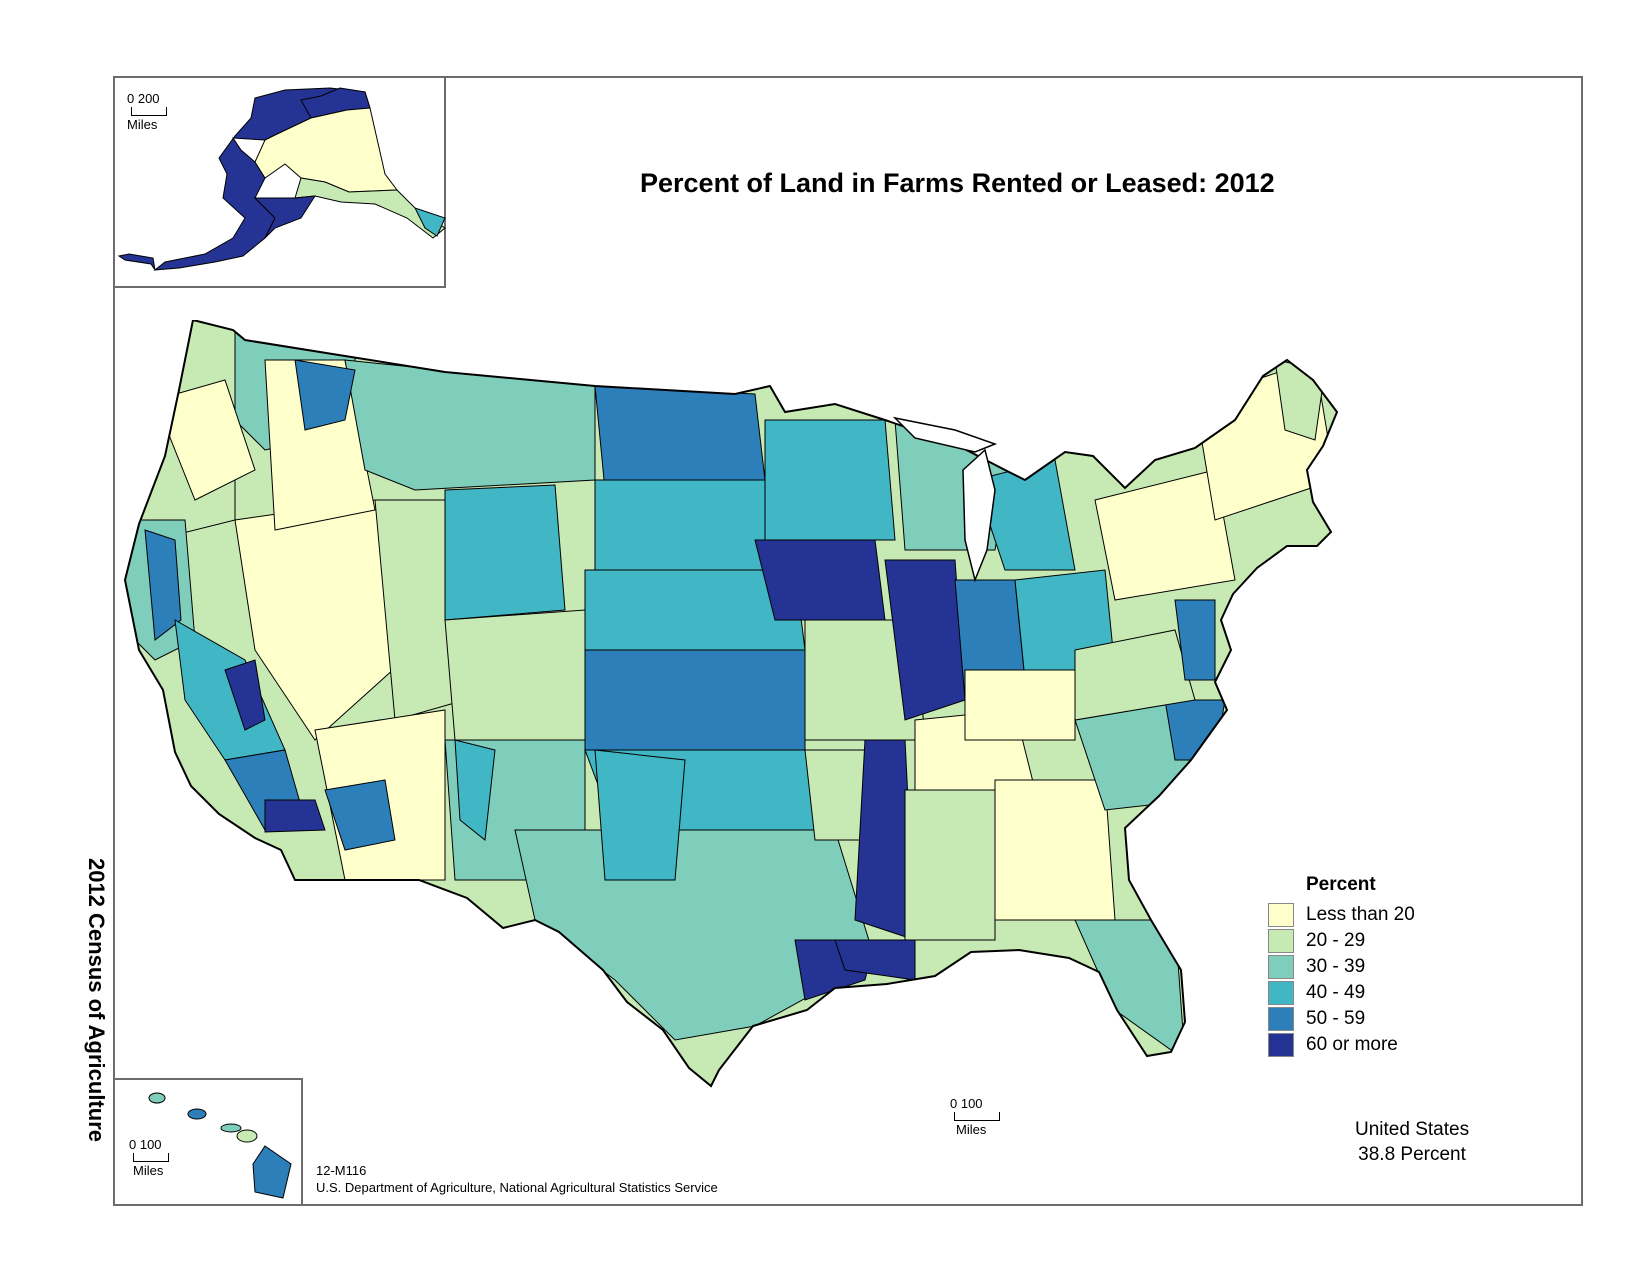 The image size is (1652, 1277). Describe the element at coordinates (143, 98) in the screenshot. I see `scale-numbers: 0 200` at that location.